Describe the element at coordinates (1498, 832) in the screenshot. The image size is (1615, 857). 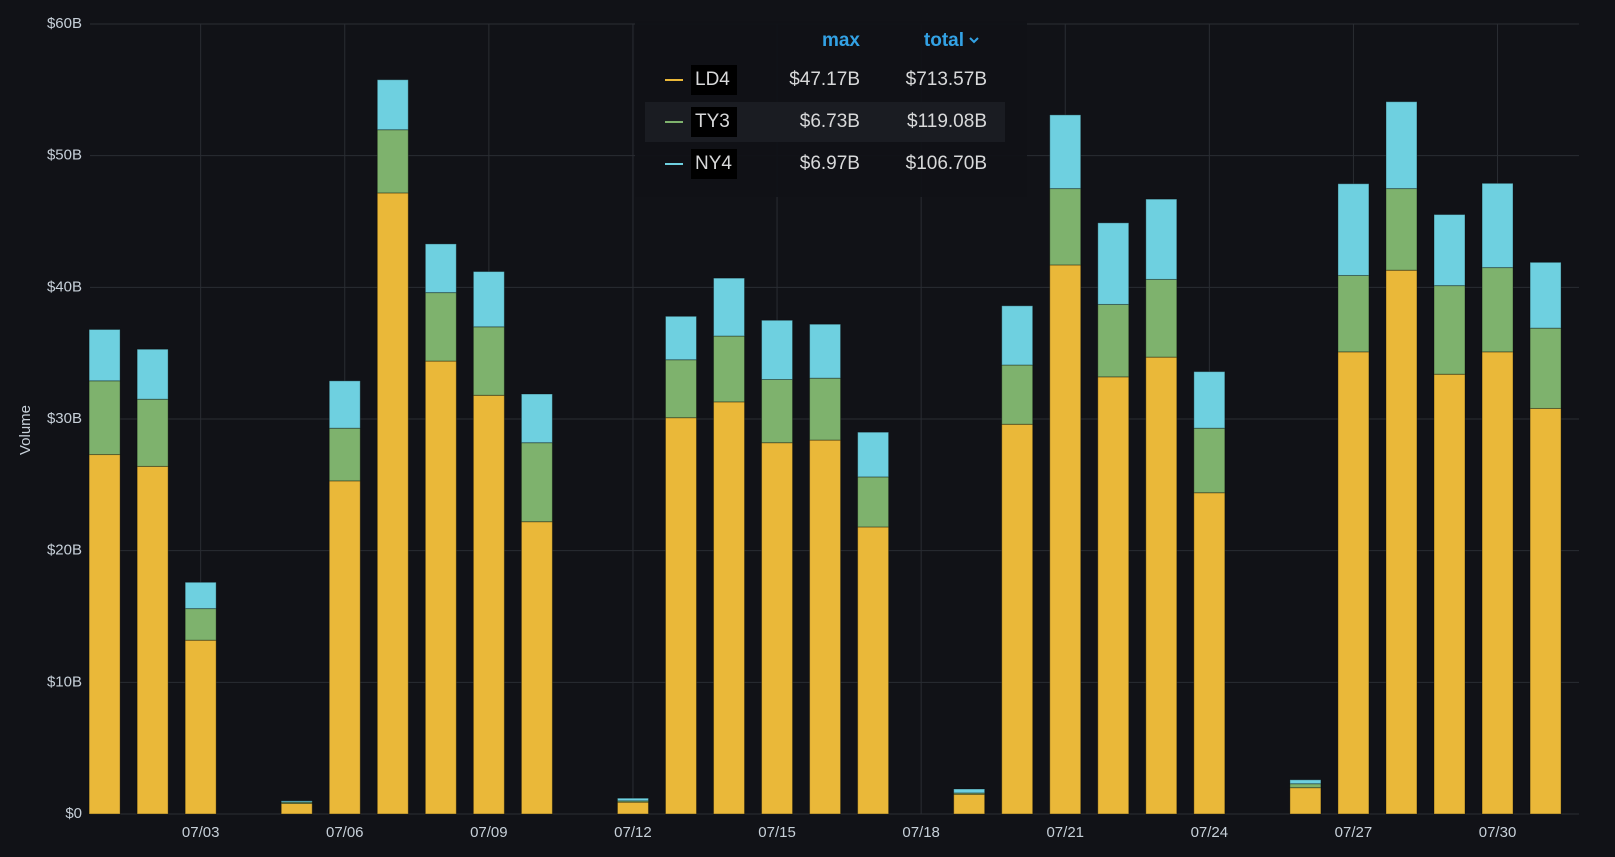
I see `x-tick-label: 07/30` at that location.